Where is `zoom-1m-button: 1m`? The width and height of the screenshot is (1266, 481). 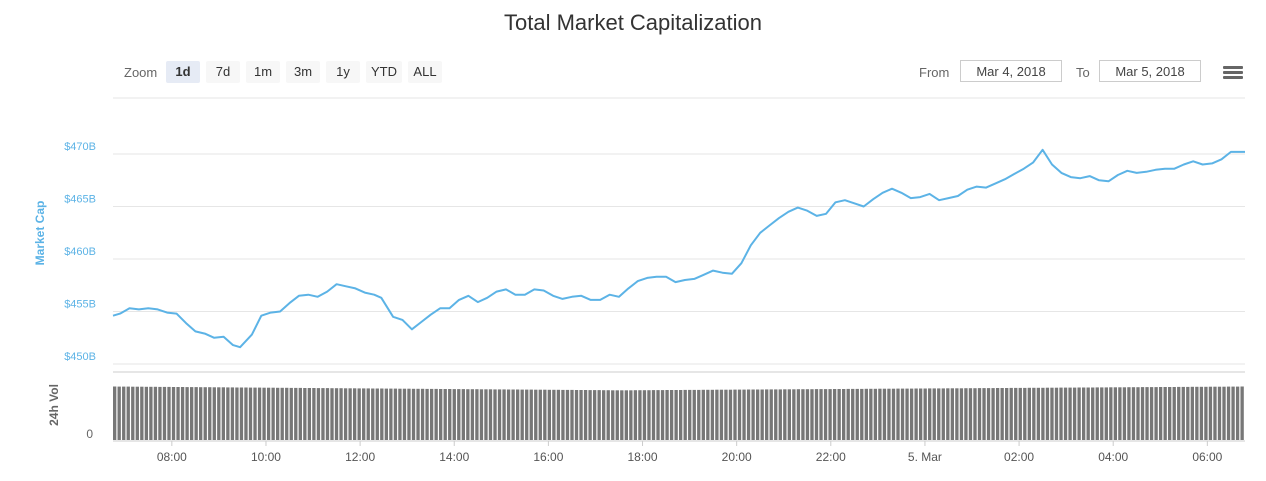 zoom-1m-button: 1m is located at coordinates (263, 72).